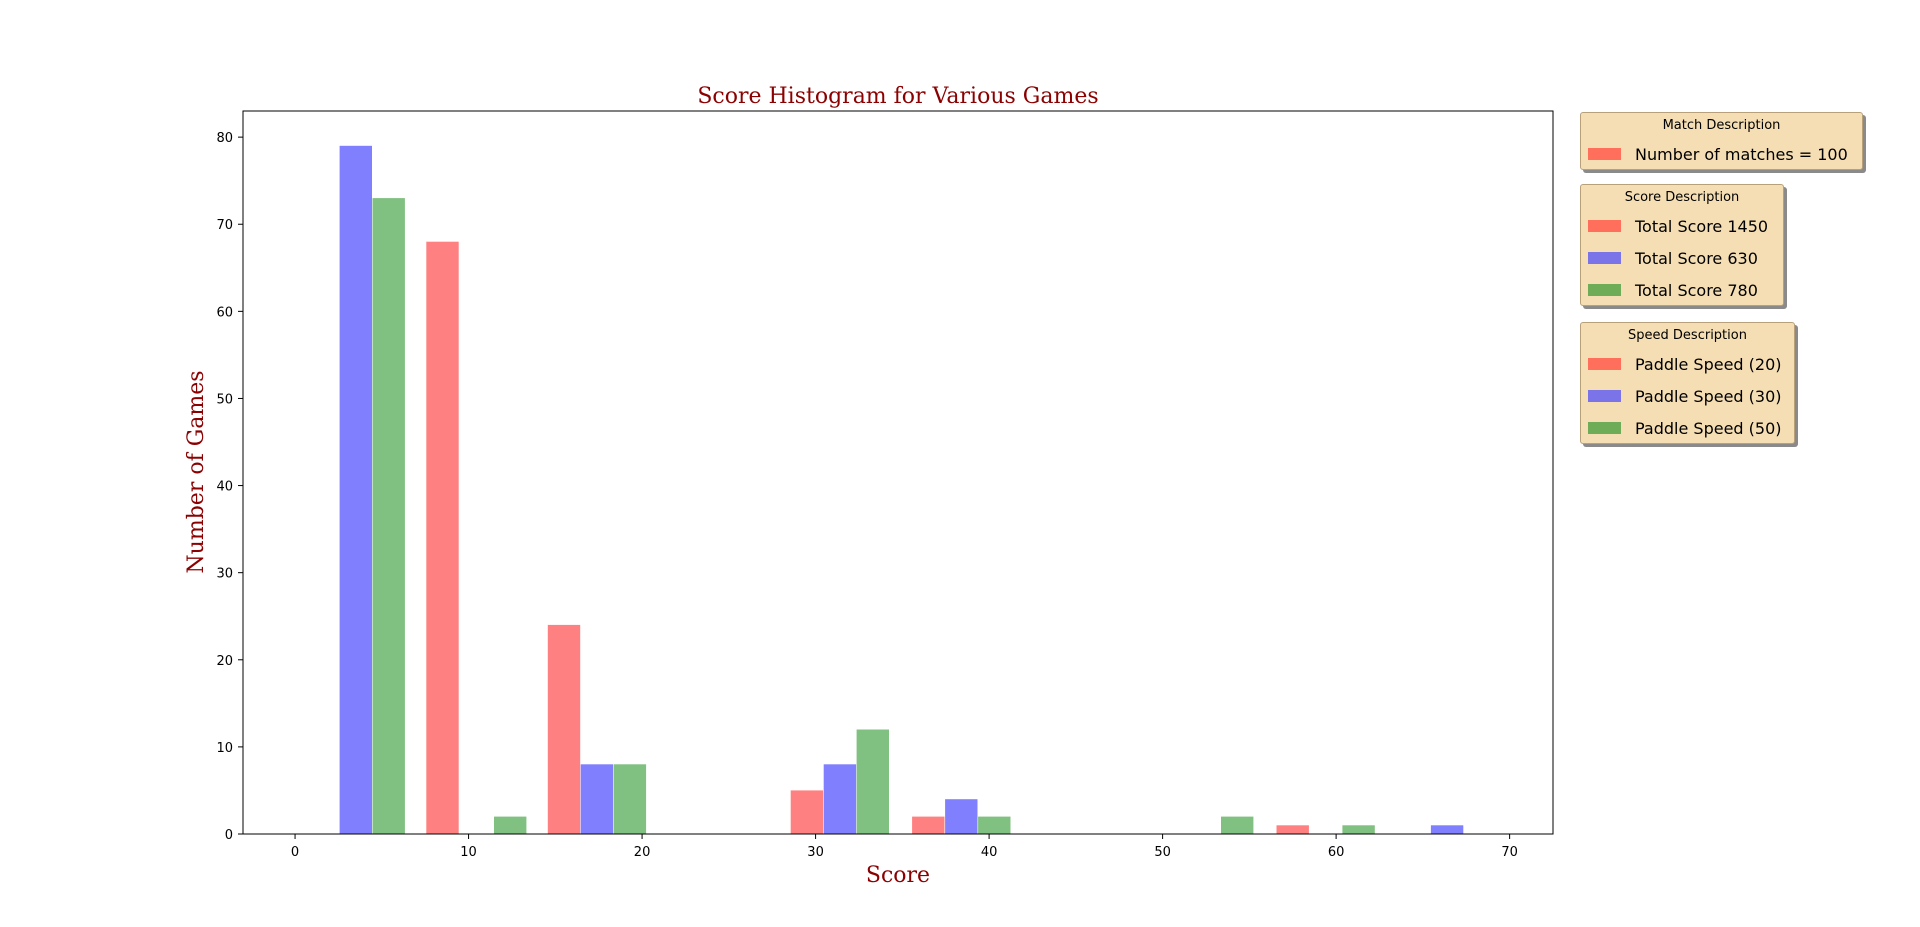 This screenshot has width=1920, height=927. I want to click on legend-title: Score Description, so click(1682, 197).